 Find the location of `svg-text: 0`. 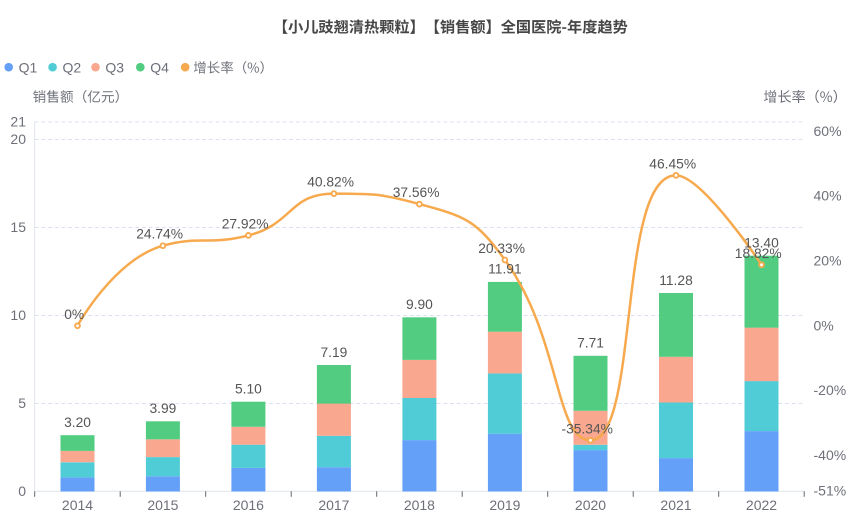

svg-text: 0 is located at coordinates (22, 491).